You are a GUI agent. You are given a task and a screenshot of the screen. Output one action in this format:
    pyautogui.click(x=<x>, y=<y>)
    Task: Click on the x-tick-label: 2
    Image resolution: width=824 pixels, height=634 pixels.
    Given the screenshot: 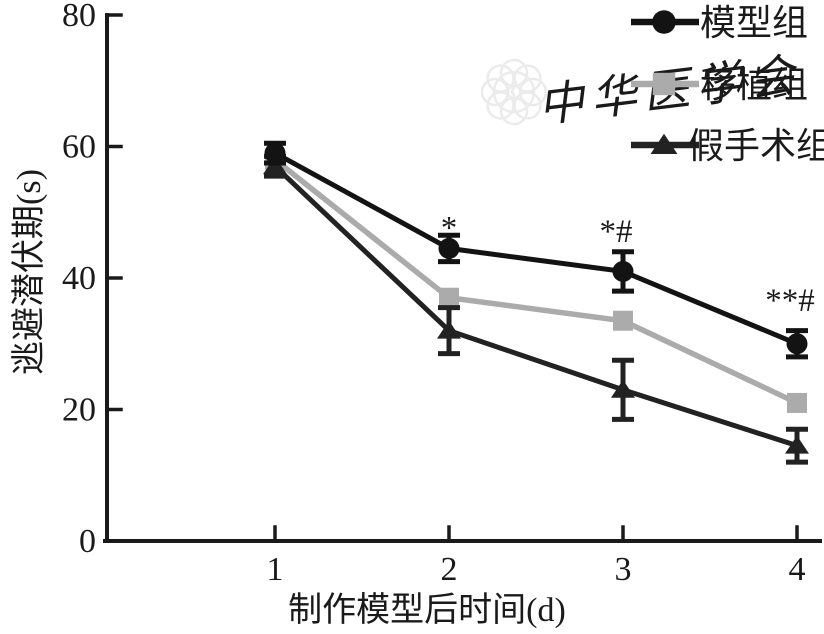 What is the action you would take?
    pyautogui.click(x=449, y=569)
    